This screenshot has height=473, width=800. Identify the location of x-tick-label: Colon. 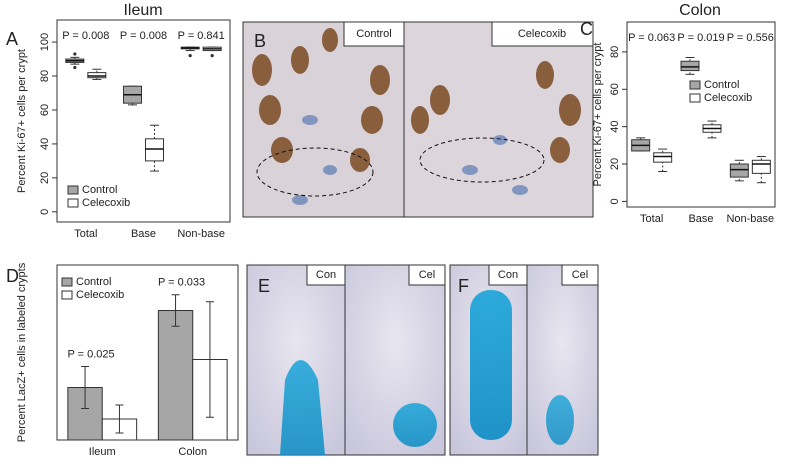
(192, 452).